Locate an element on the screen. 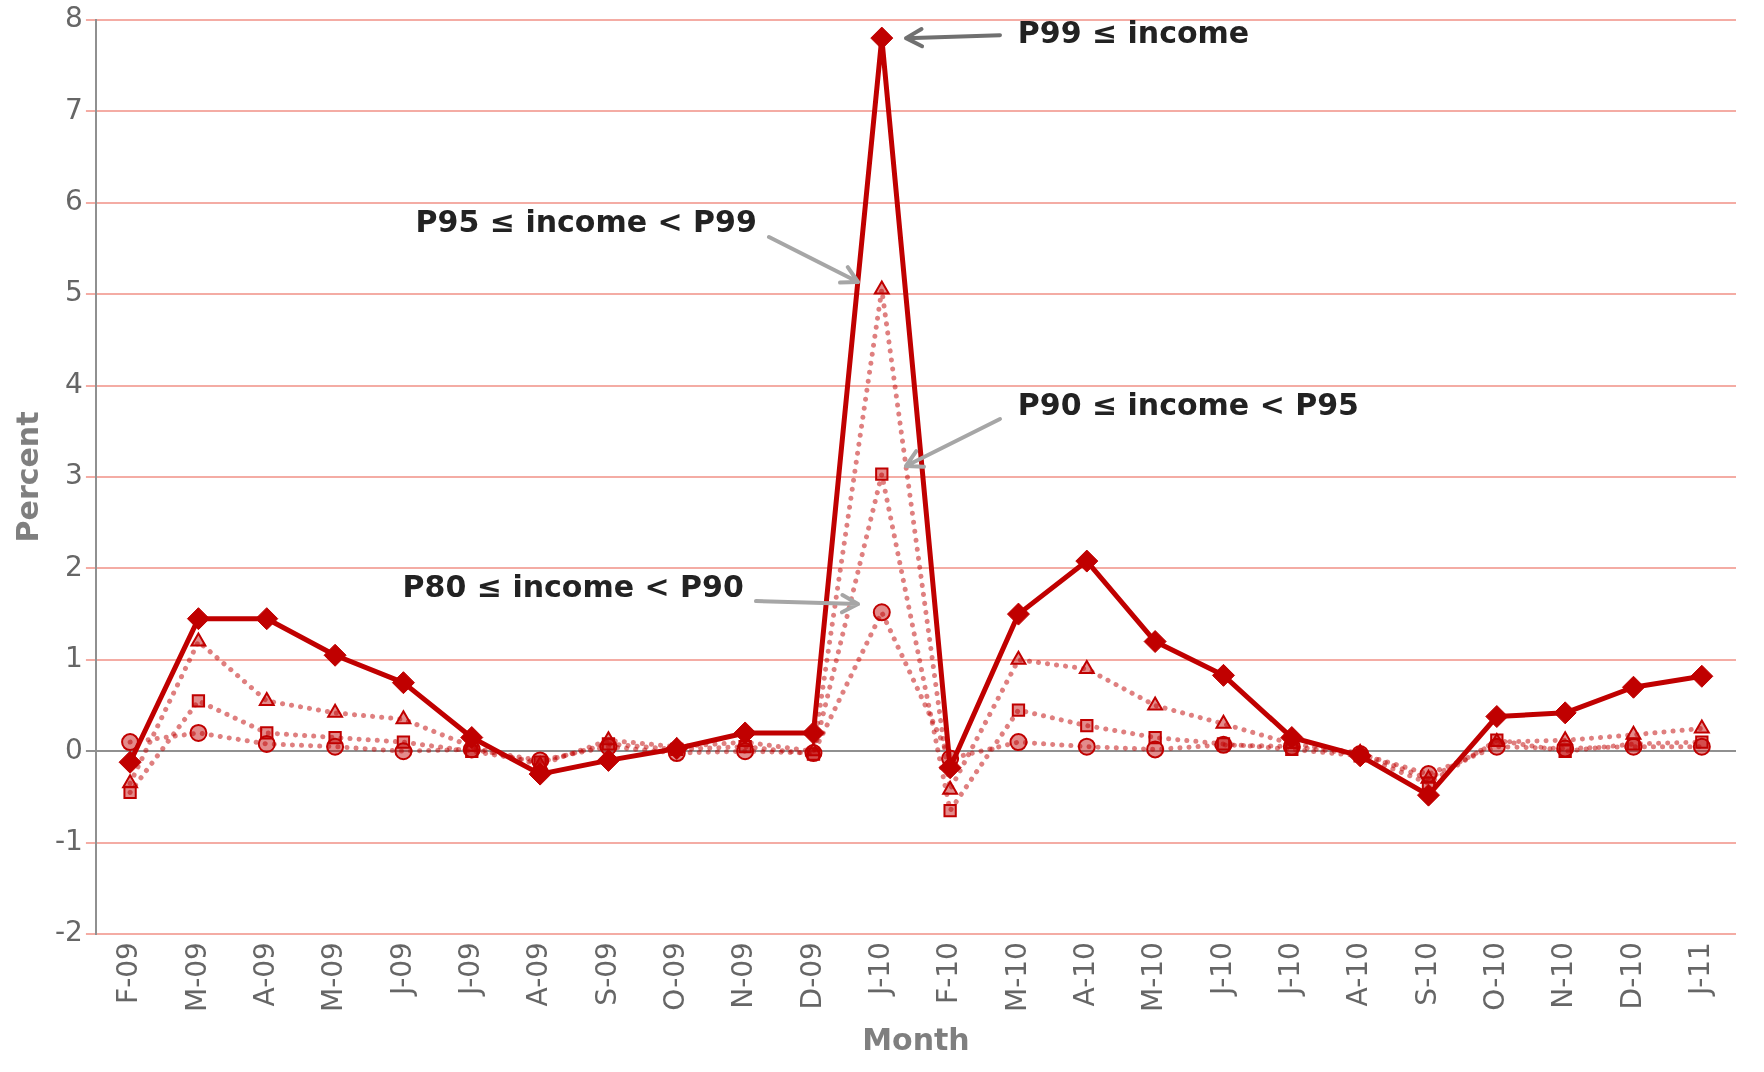 The height and width of the screenshot is (1072, 1764). text: P95 ≤ income < P99 is located at coordinates (586, 222).